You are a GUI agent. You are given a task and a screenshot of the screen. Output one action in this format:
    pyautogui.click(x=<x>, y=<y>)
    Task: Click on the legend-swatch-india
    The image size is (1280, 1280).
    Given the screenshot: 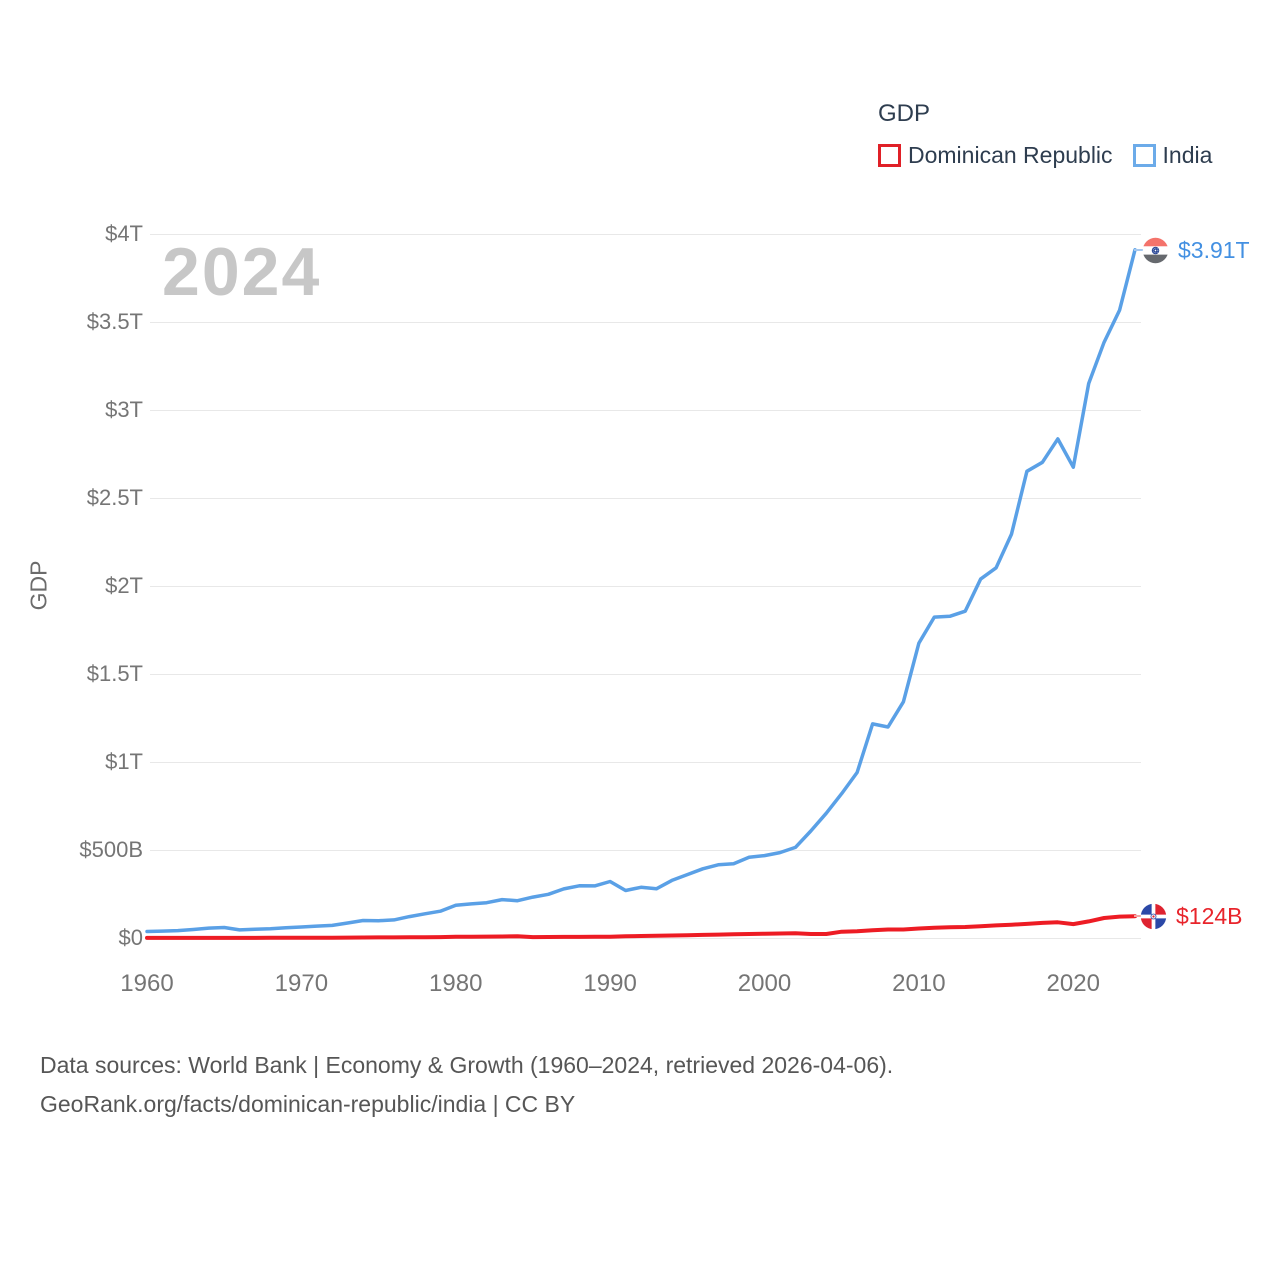 What is the action you would take?
    pyautogui.click(x=1144, y=155)
    